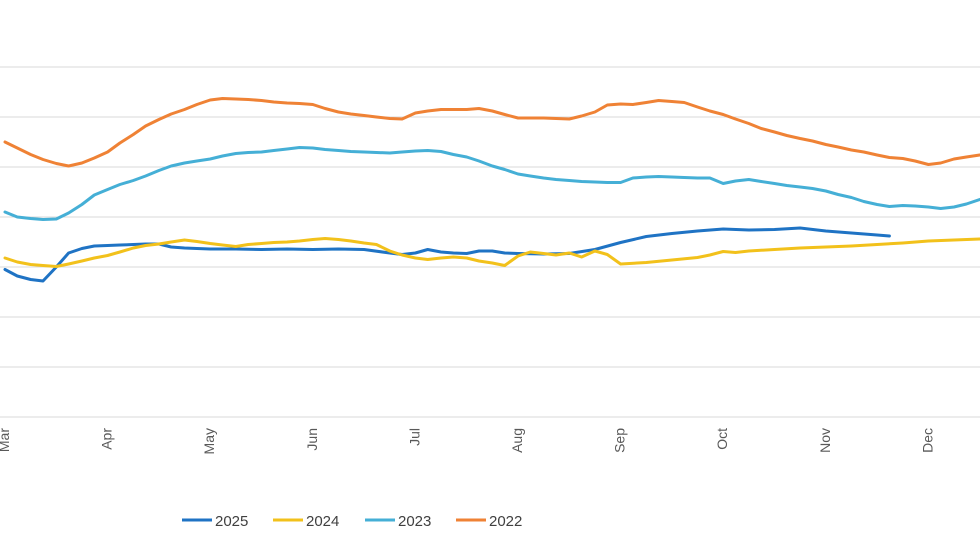  What do you see at coordinates (467, 441) in the screenshot?
I see `x-axis-tick-labels: Mar Apr May Jun Jul Aug Sep Oct Nov Dec` at bounding box center [467, 441].